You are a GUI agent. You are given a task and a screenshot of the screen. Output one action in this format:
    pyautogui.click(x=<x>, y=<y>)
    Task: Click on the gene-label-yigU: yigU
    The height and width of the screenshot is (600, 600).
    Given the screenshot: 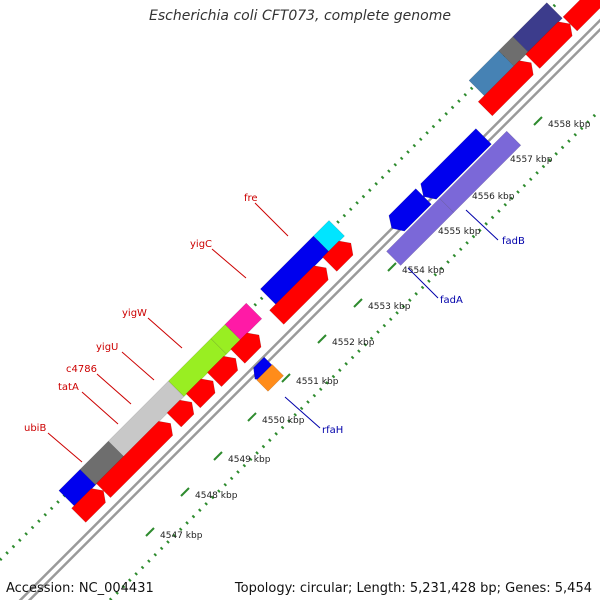 What is the action you would take?
    pyautogui.click(x=107, y=347)
    